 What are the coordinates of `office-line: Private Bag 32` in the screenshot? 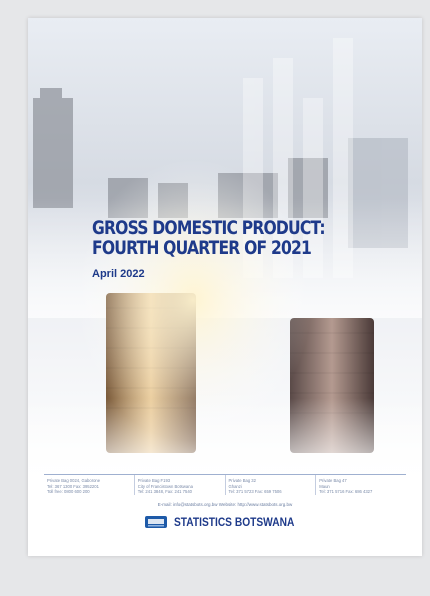 It's located at (242, 480).